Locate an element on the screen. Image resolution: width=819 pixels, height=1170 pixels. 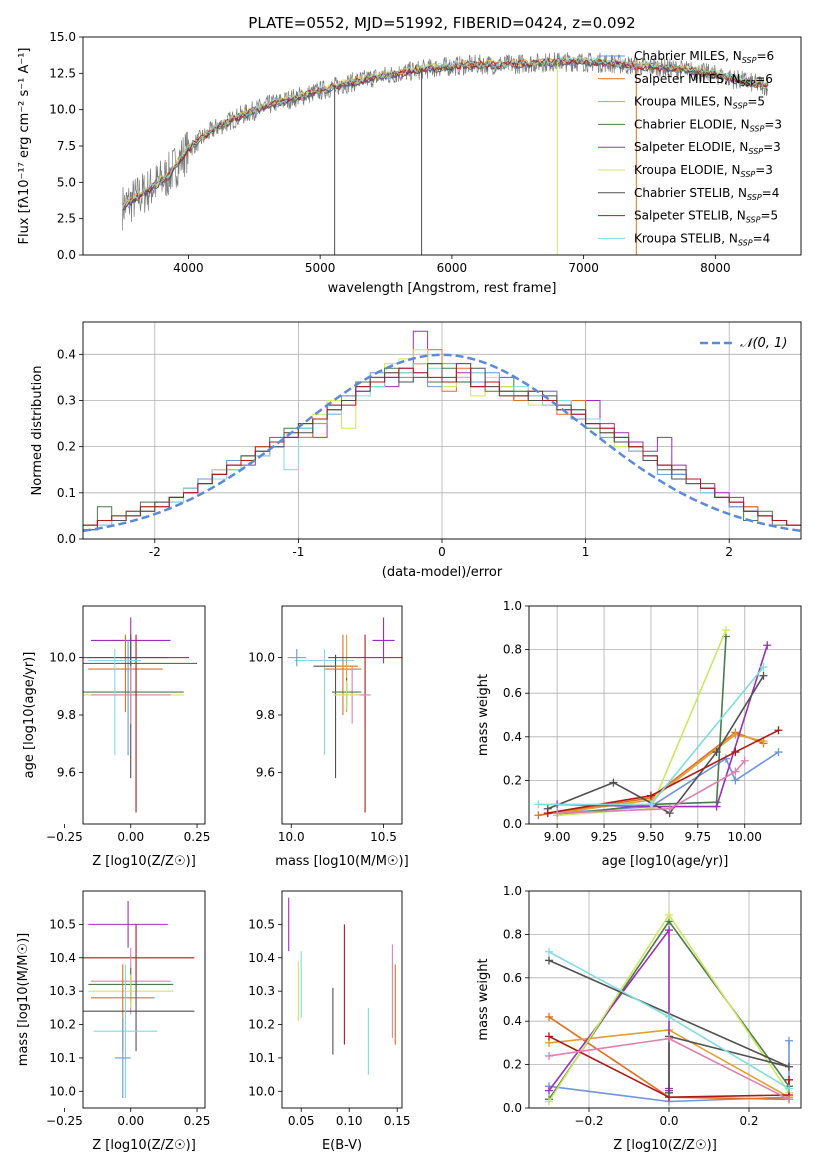
legend-label: Chabrier STELIB, NSSP=4 is located at coordinates (706, 194).